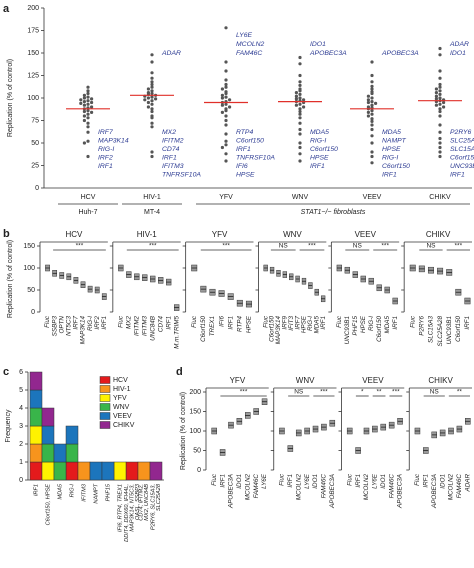 The image size is (474, 568). I want to click on x-tick-label: CD74, IFITM2,, so click(142, 502).